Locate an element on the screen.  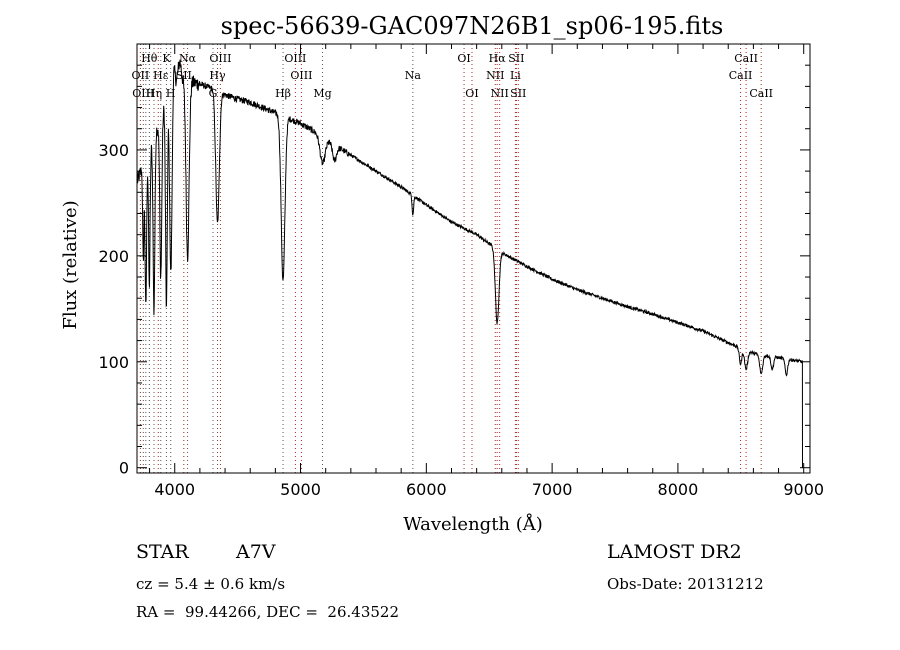
line-label: Hα is located at coordinates (498, 58).